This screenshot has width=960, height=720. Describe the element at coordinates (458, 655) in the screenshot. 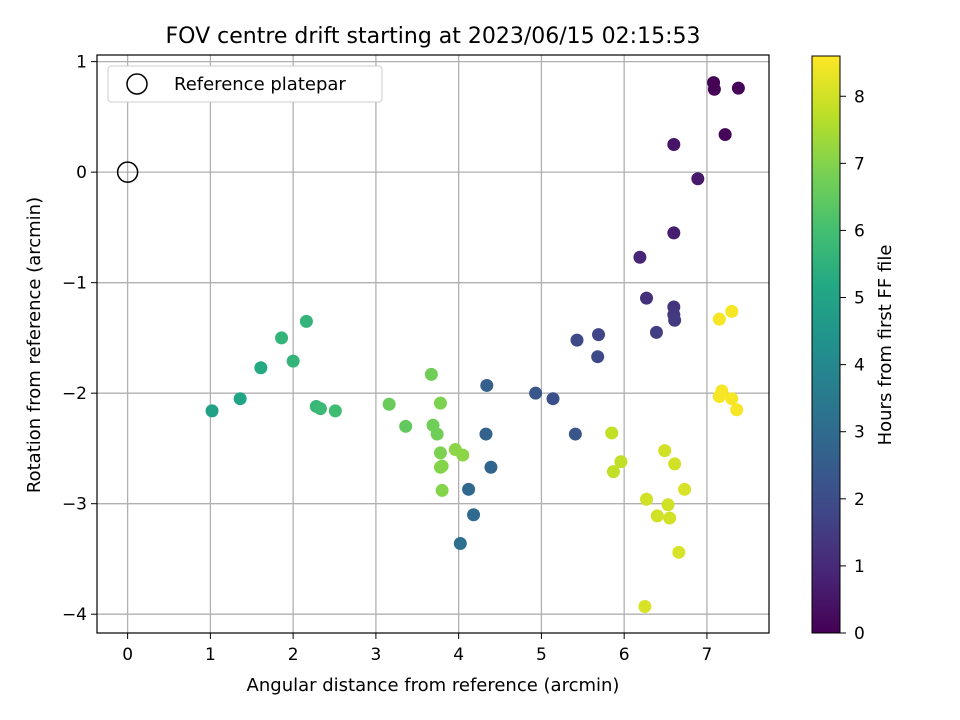

I see `x-tick-label: 4` at that location.